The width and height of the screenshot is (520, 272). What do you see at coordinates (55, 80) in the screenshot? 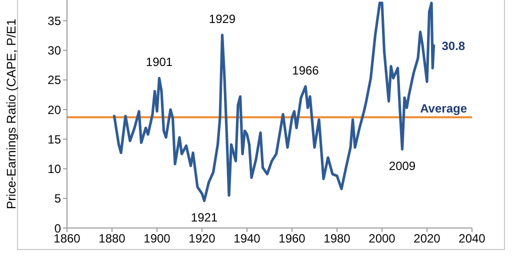
I see `y-tick-label: 25` at bounding box center [55, 80].